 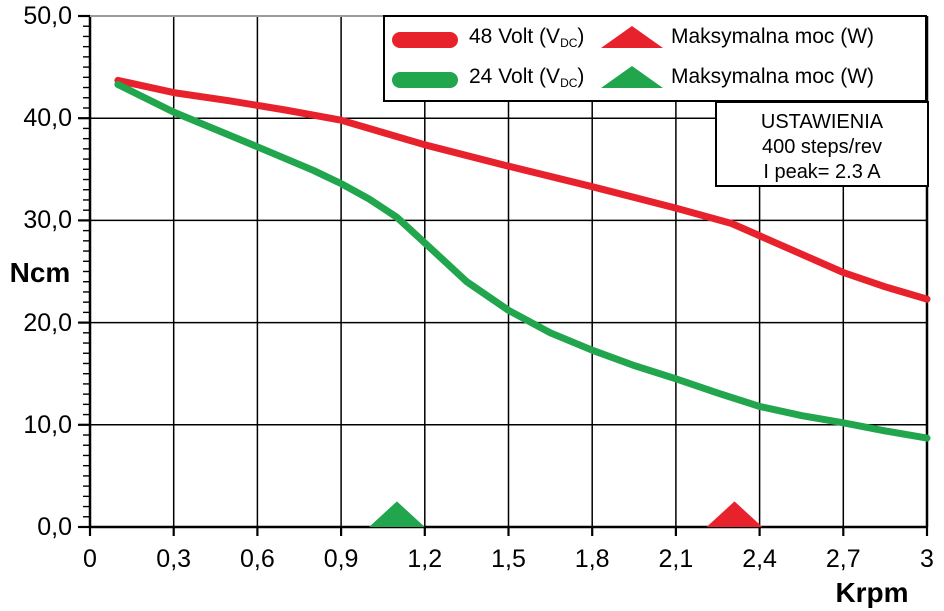 What do you see at coordinates (174, 559) in the screenshot?
I see `x-tick-label: 0,3` at bounding box center [174, 559].